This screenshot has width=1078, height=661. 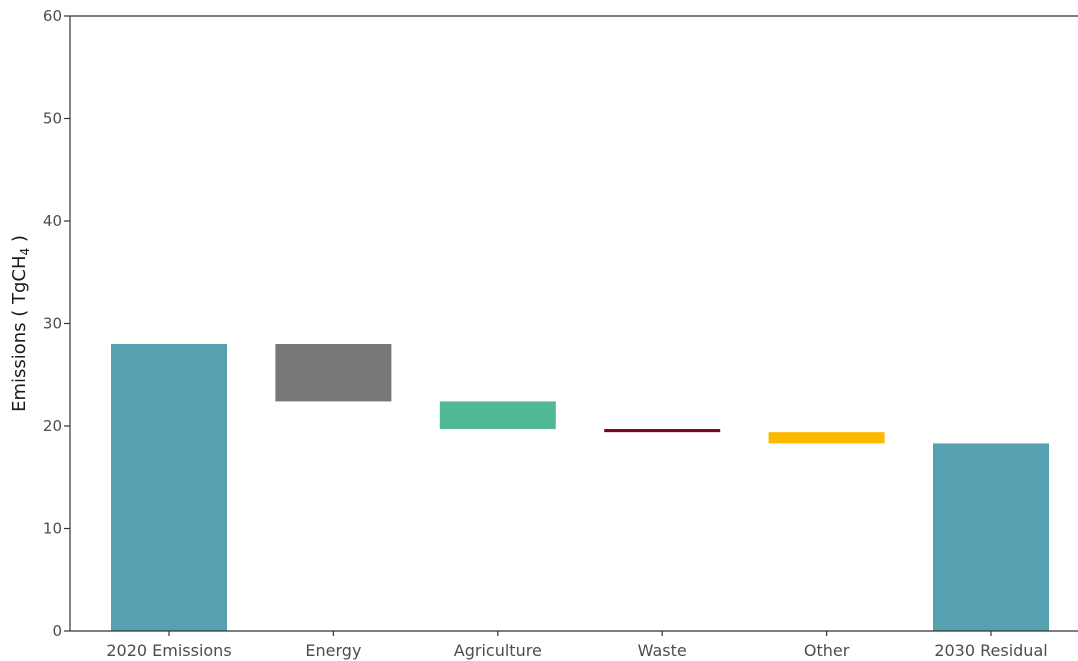 What do you see at coordinates (19, 241) in the screenshot?
I see `y-axis-title-suffix: )` at bounding box center [19, 241].